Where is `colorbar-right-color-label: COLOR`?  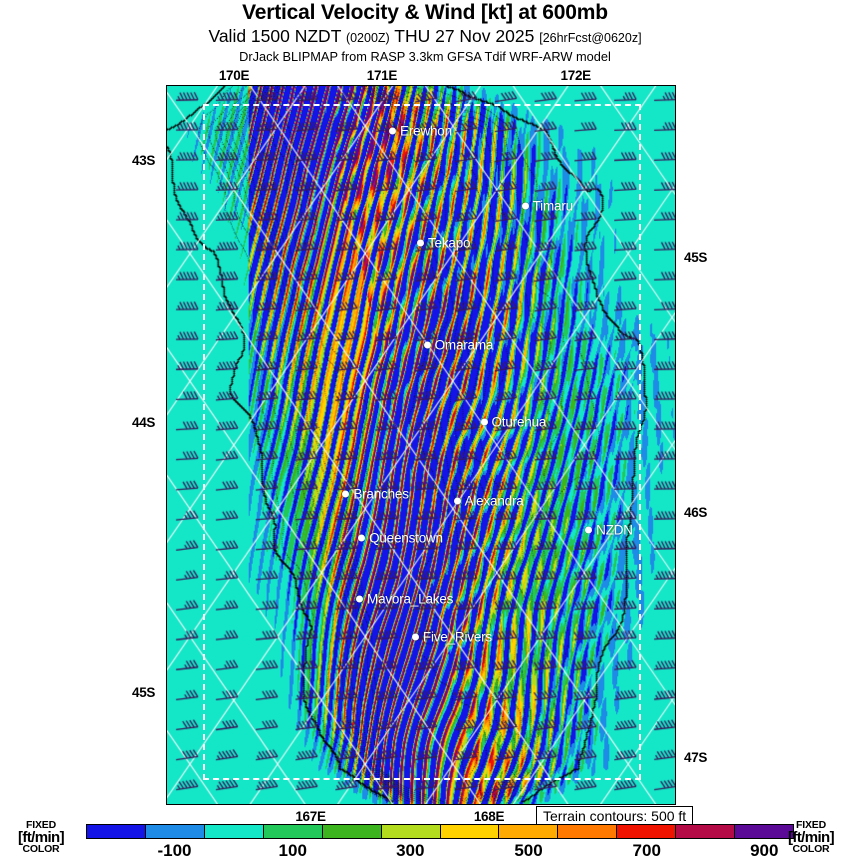 colorbar-right-color-label: COLOR is located at coordinates (811, 848).